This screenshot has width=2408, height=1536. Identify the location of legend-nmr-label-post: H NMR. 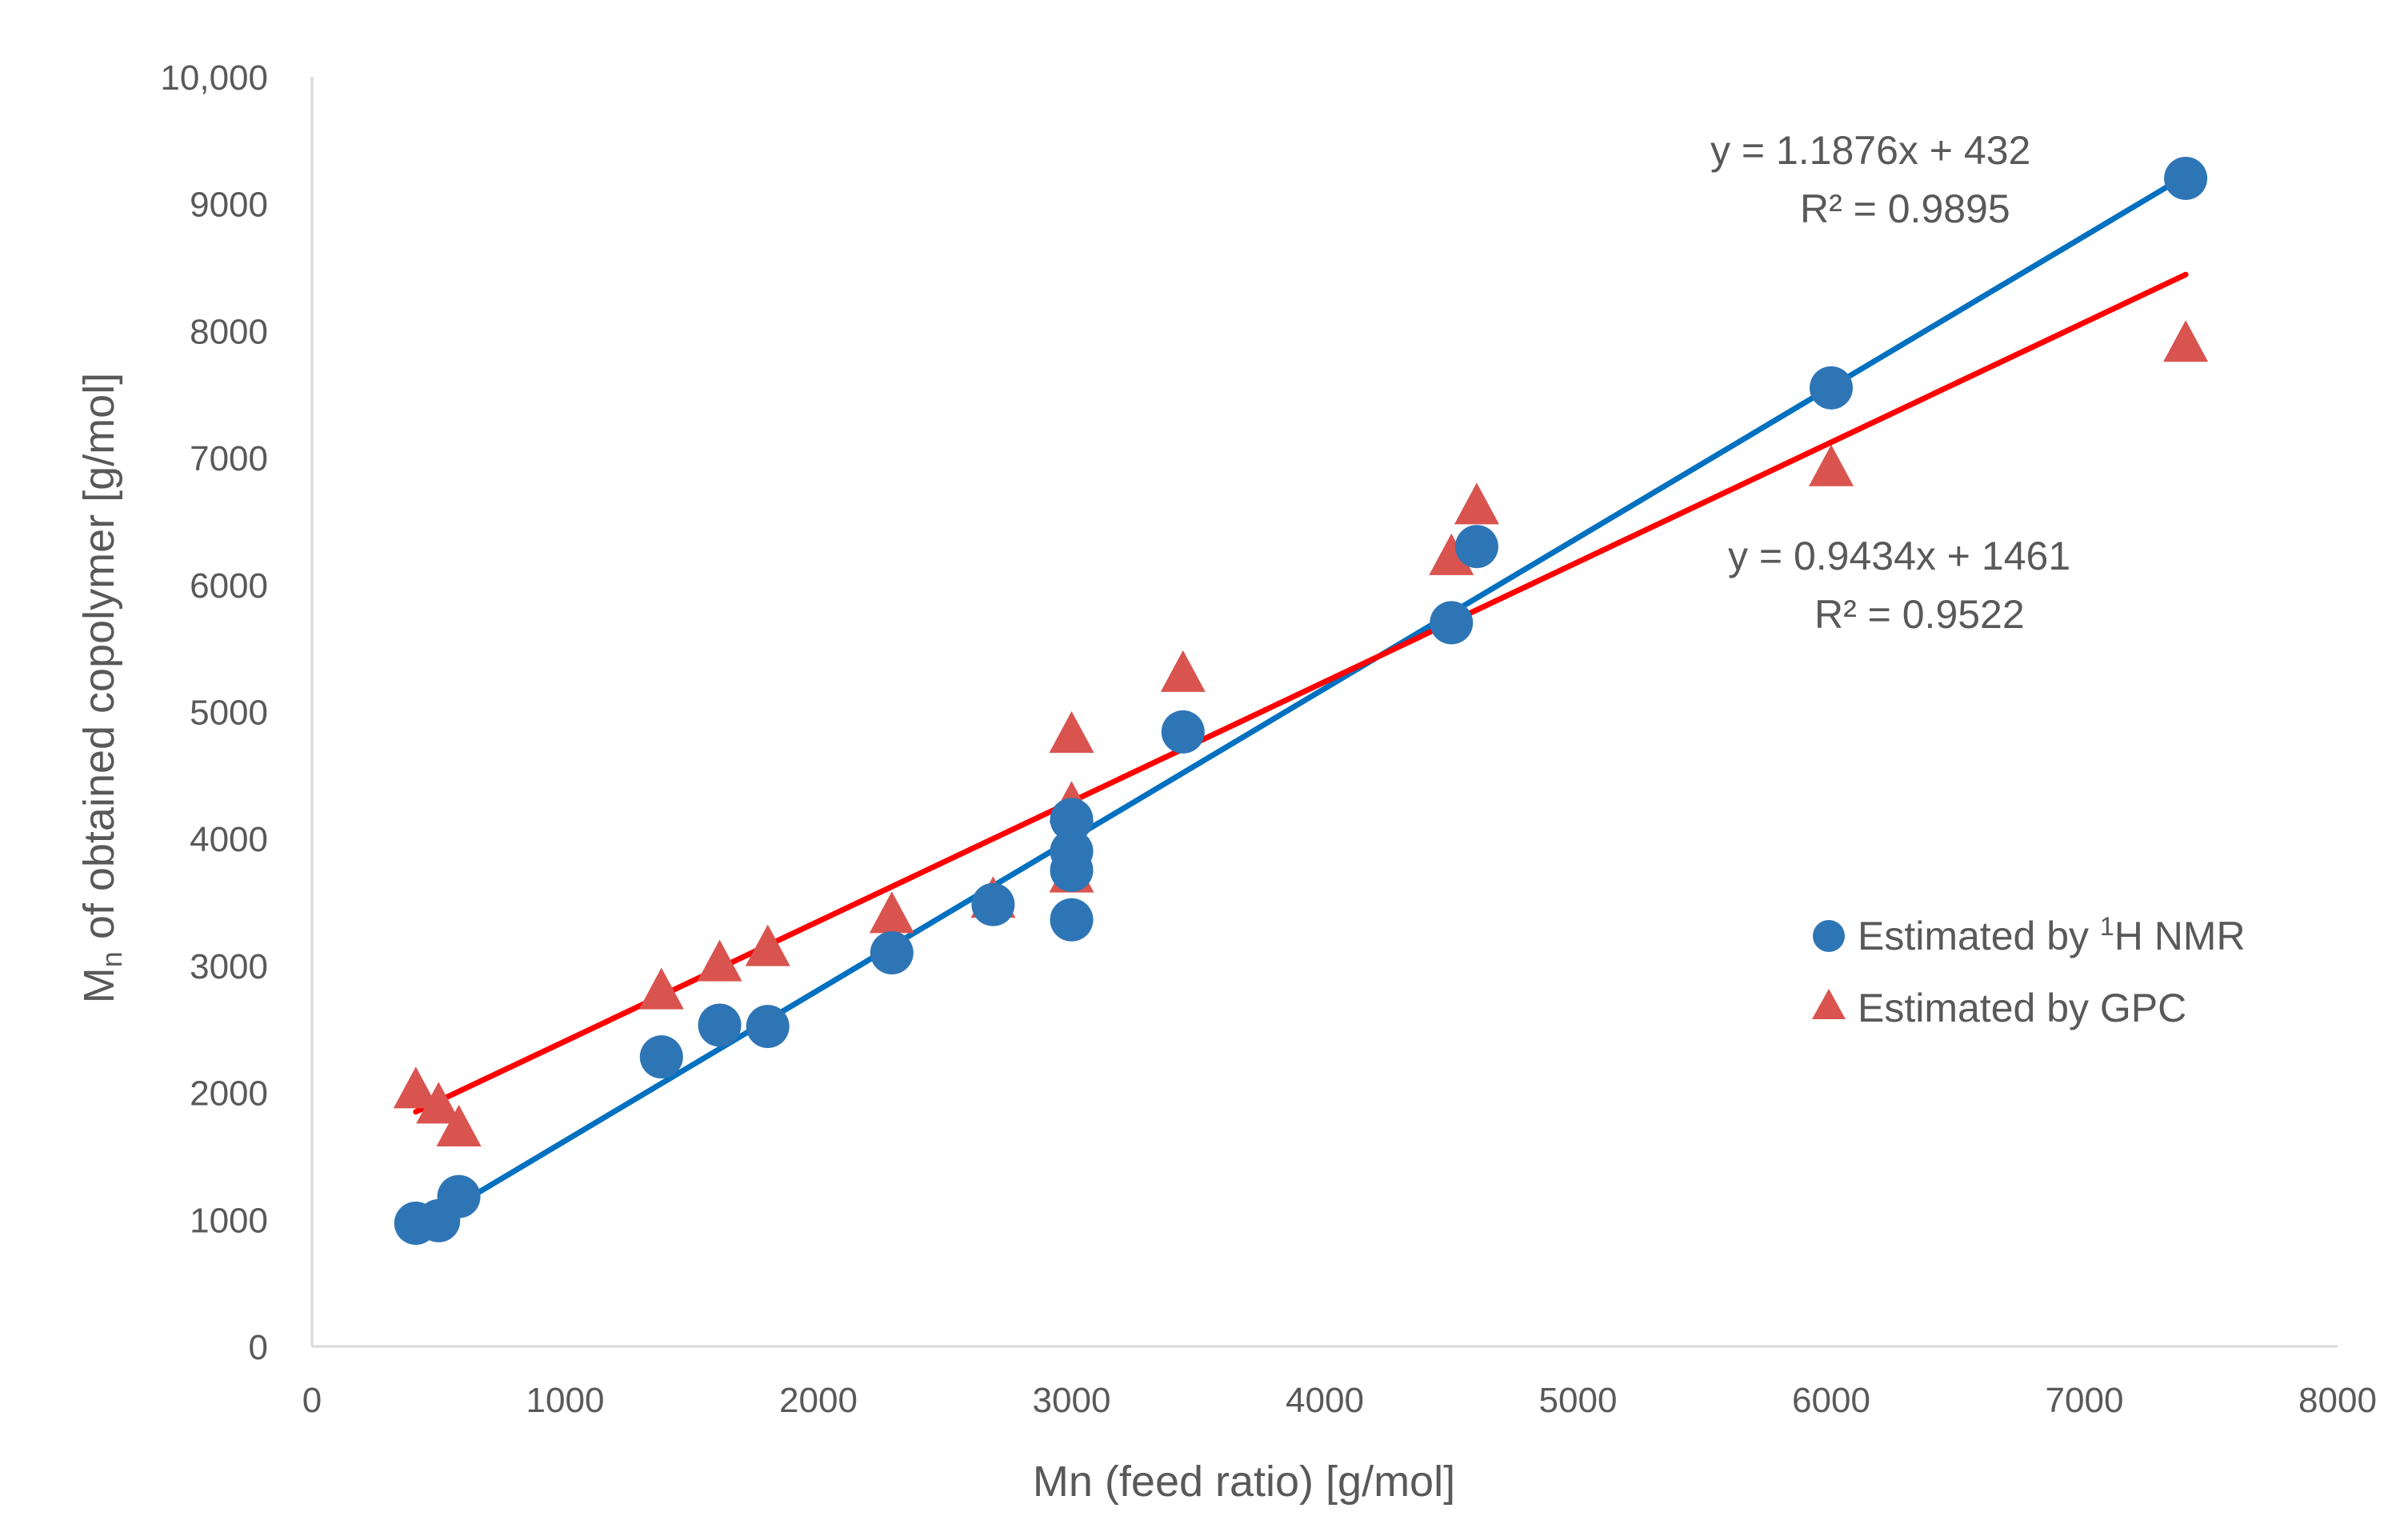
(2180, 936).